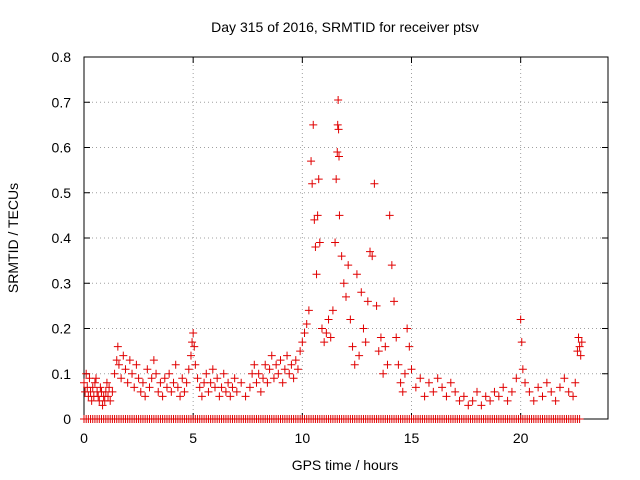  I want to click on y-tick-label: 0.4, so click(62, 238).